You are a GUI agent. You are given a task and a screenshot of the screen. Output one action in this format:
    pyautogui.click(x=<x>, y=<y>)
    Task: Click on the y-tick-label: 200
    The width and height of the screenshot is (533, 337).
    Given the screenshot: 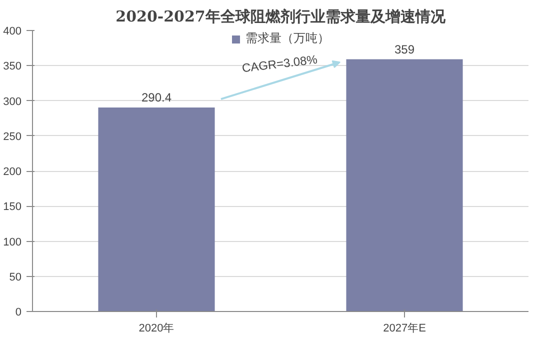 What is the action you would take?
    pyautogui.click(x=12, y=172)
    